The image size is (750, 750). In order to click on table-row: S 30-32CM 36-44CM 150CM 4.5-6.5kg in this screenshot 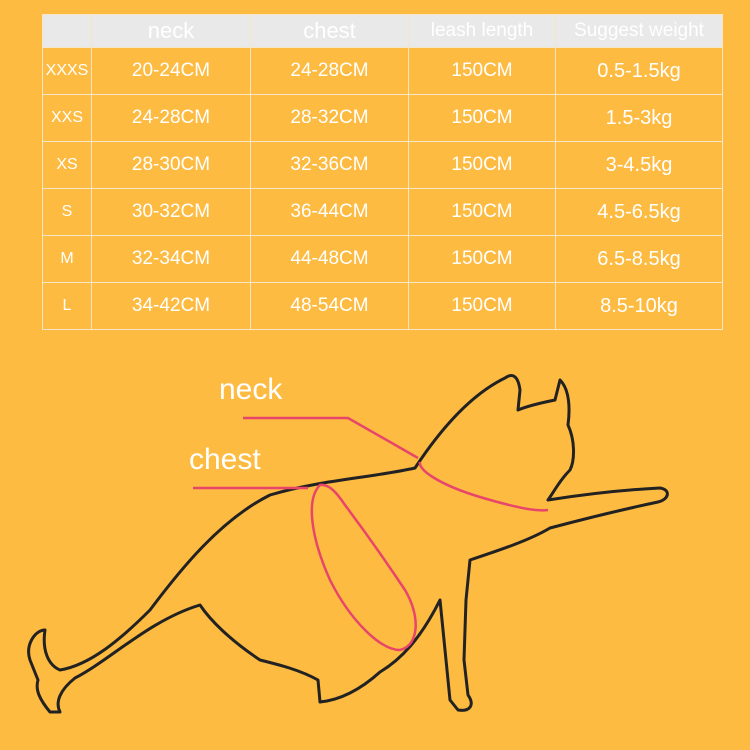, I will do `click(382, 212)`.